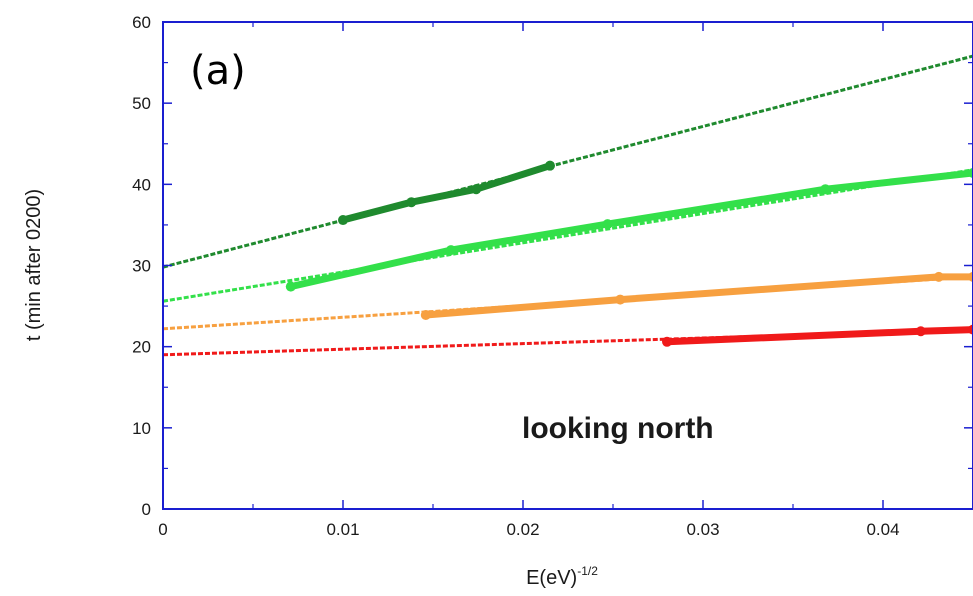  What do you see at coordinates (34, 265) in the screenshot?
I see `y-axis-title: t (min after 0200)` at bounding box center [34, 265].